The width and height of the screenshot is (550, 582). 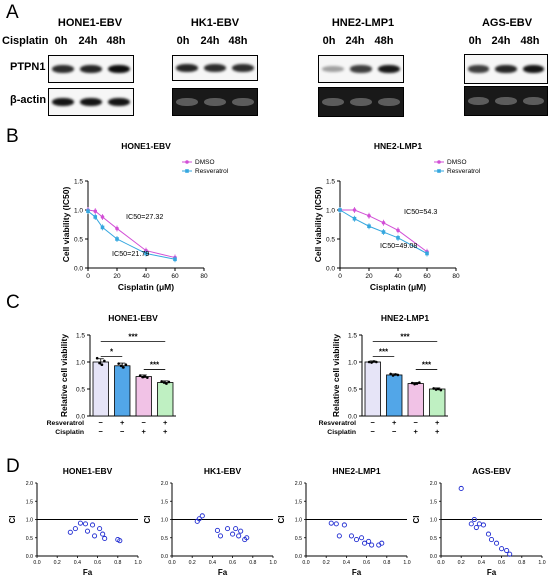 I want to click on legend-label: DMSO, so click(x=205, y=162).